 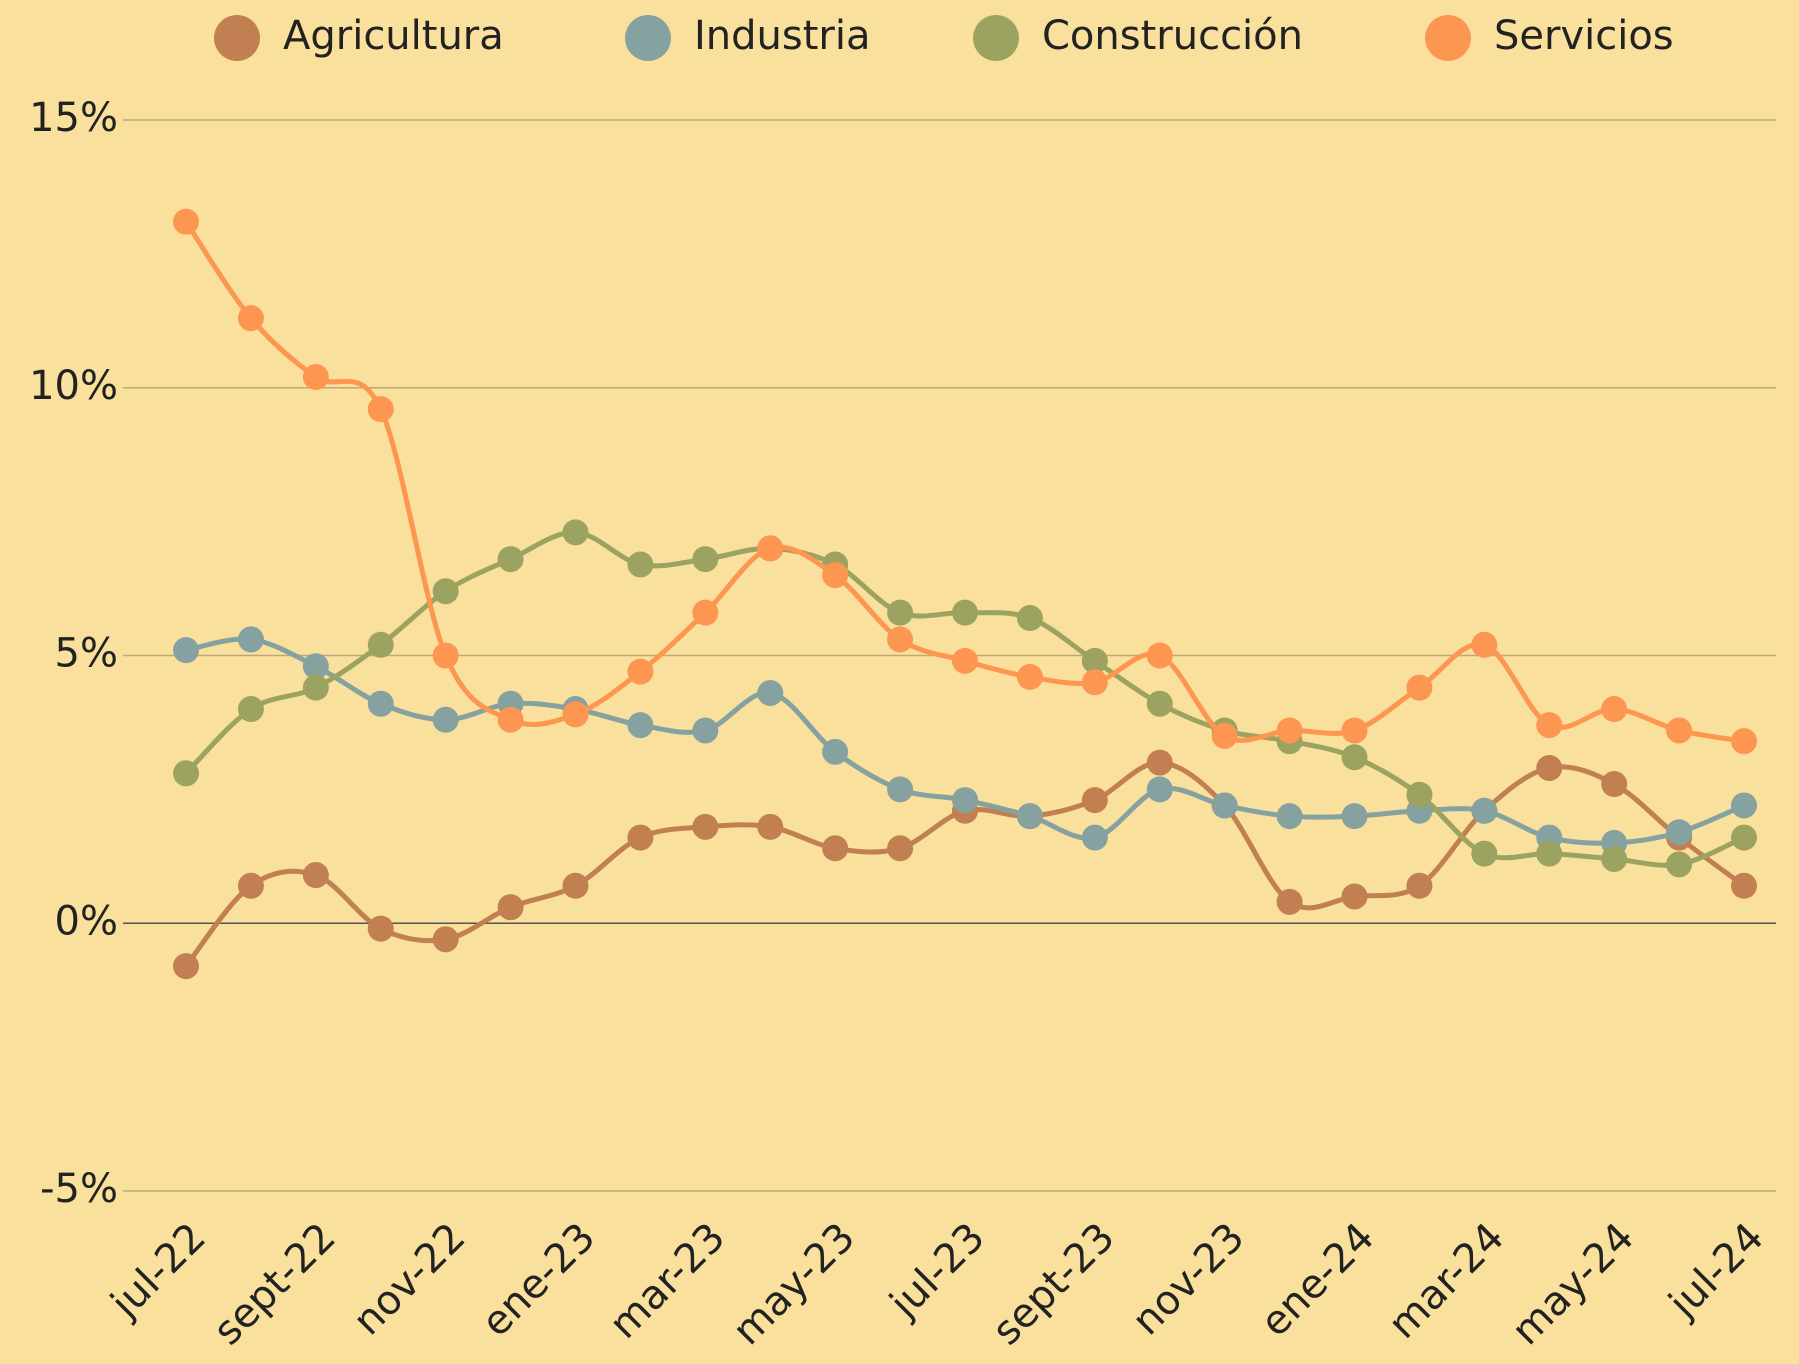 What do you see at coordinates (86, 921) in the screenshot?
I see `y-tick-label: 0%` at bounding box center [86, 921].